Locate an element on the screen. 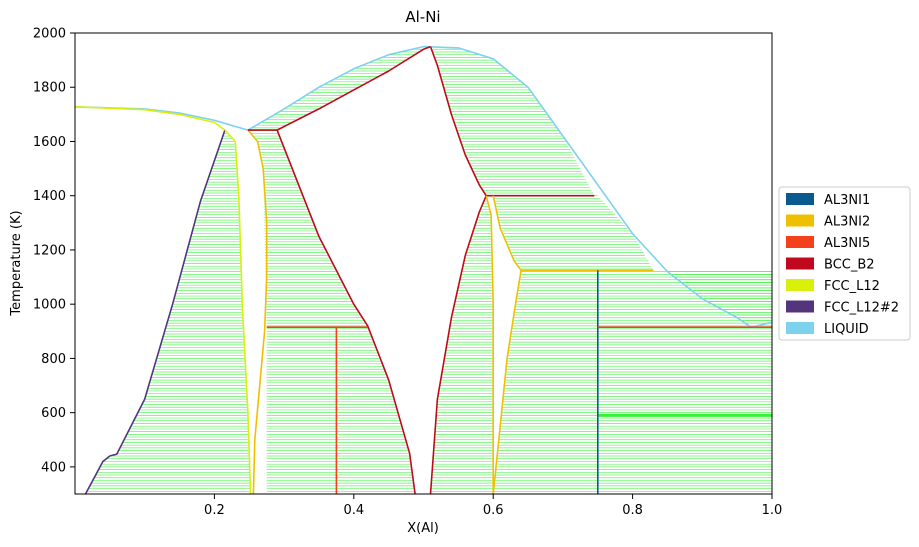 Image resolution: width=919 pixels, height=547 pixels. y-axis-ticks: 400 600 800 1000 1200 1400 1600 1800 2000 is located at coordinates (54, 251).